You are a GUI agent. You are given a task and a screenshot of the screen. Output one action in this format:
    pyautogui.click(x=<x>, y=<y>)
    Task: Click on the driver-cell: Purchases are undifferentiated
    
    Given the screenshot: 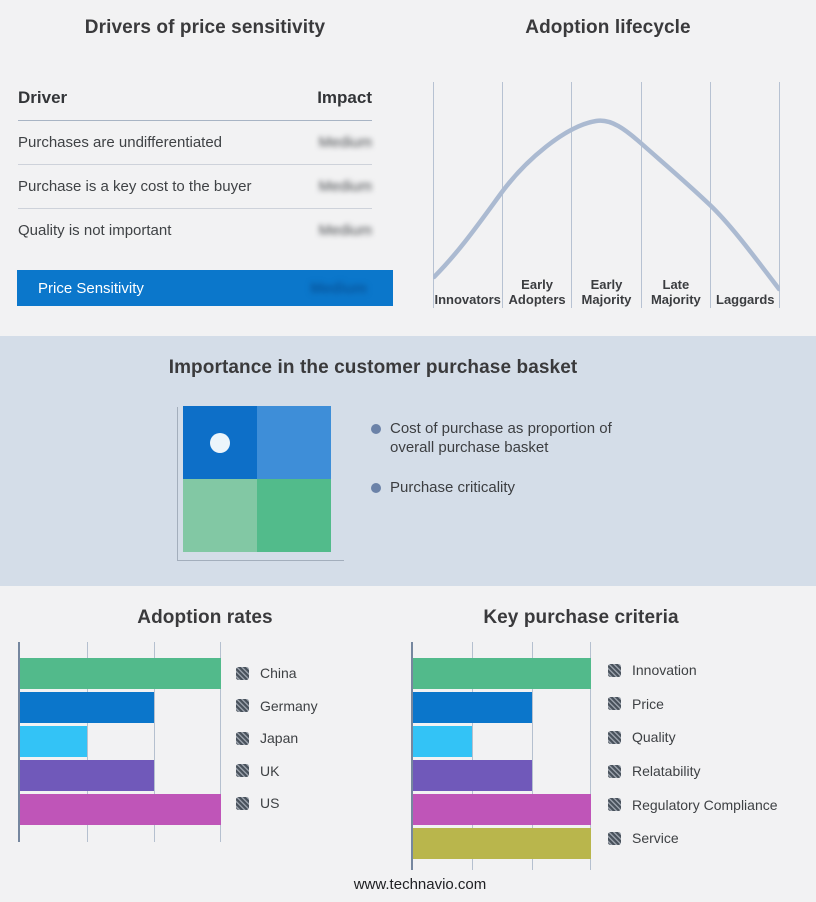 What is the action you would take?
    pyautogui.click(x=120, y=142)
    